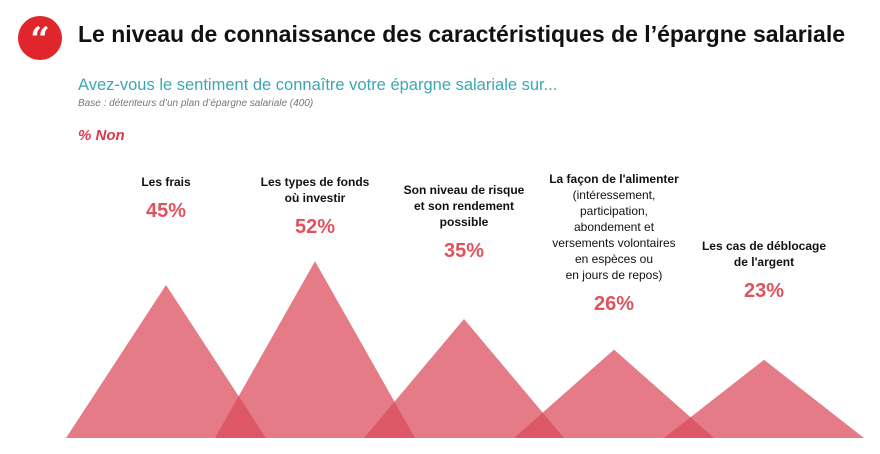 The width and height of the screenshot is (880, 454). Describe the element at coordinates (614, 304) in the screenshot. I see `value-label: 26%` at that location.